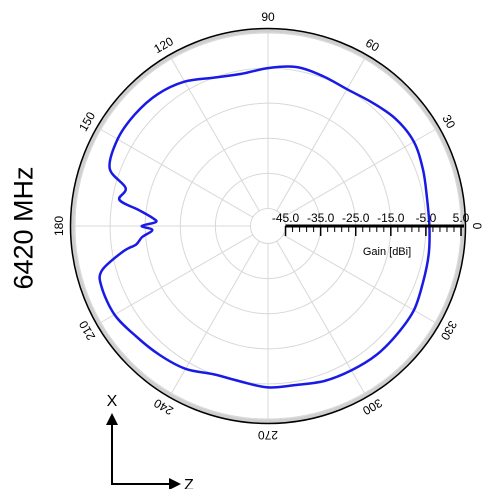 The width and height of the screenshot is (483, 489). What do you see at coordinates (112, 419) in the screenshot?
I see `x-axis-arrowhead` at bounding box center [112, 419].